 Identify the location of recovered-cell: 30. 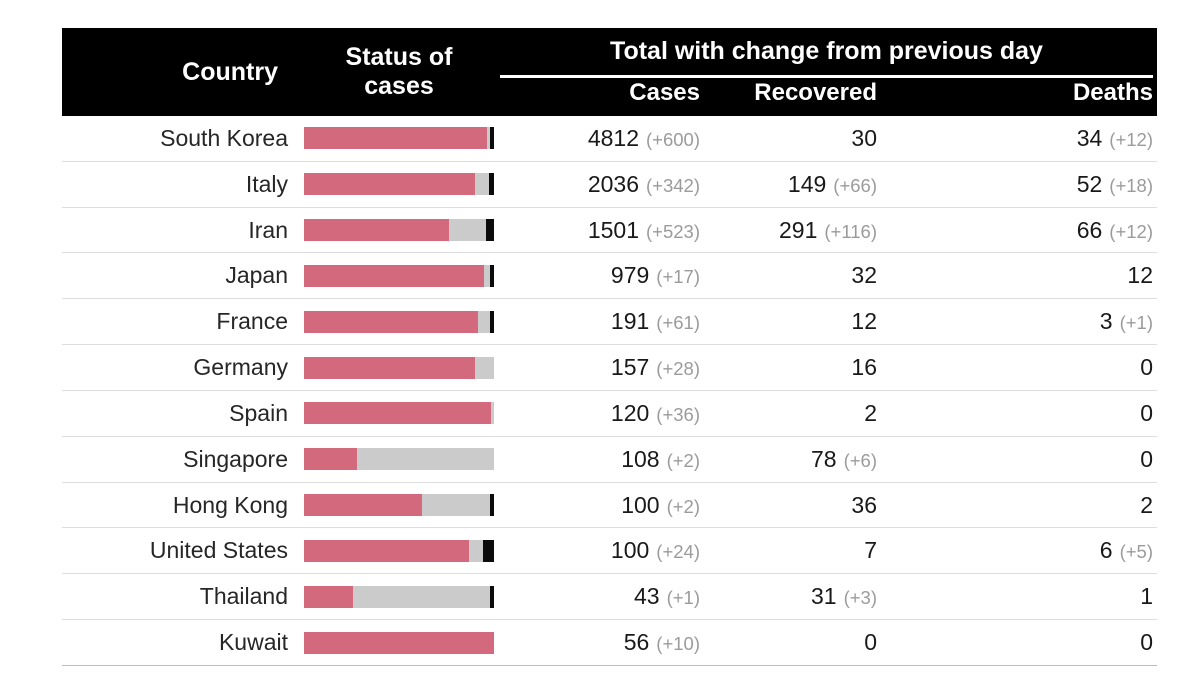
(788, 138).